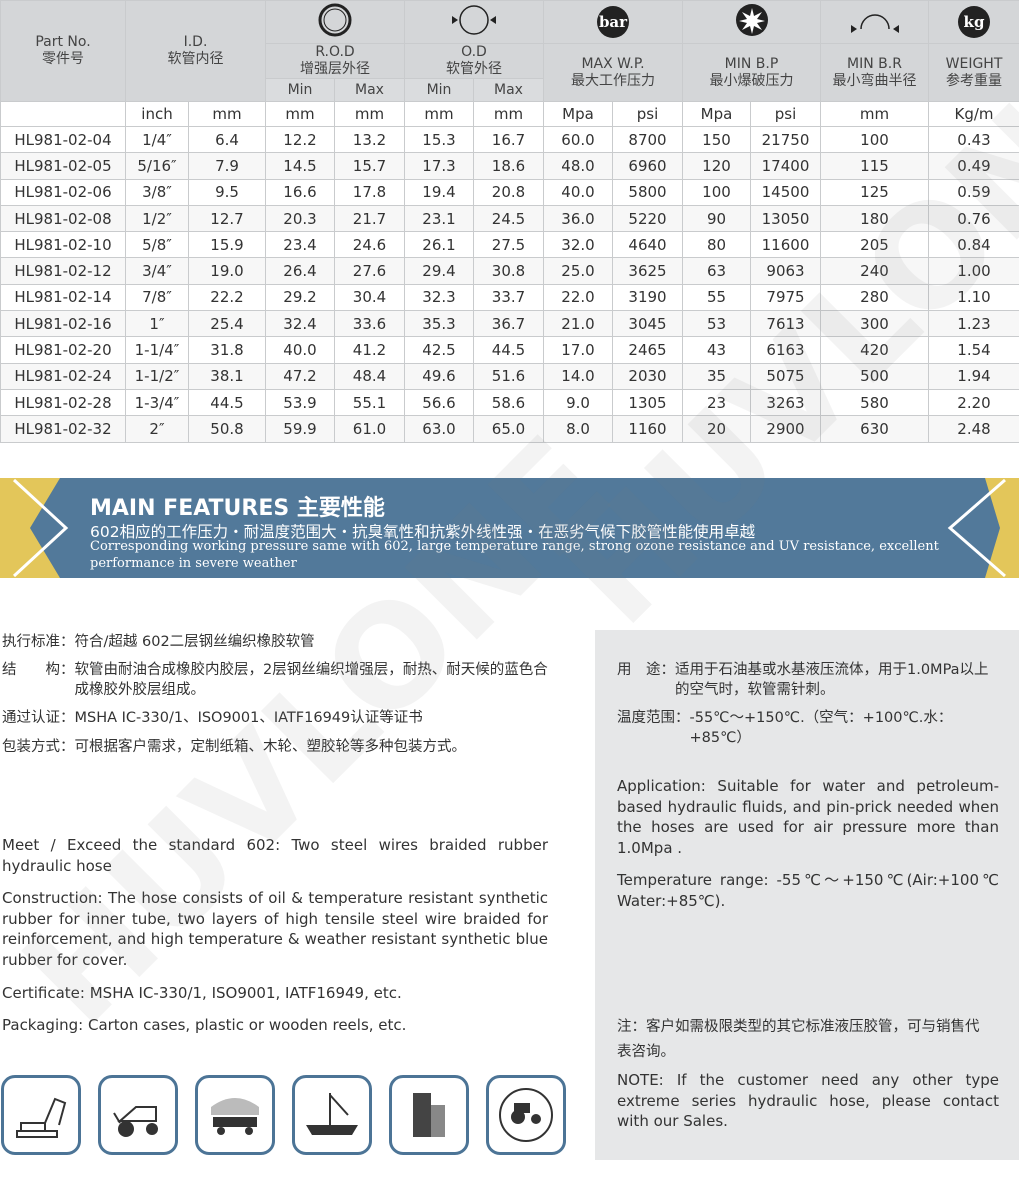  Describe the element at coordinates (803, 680) in the screenshot. I see `use-cn: 用 途： 适用于石油基或水基液压流体，用于1.0MPa以上的空气时，软管需针刺。` at that location.